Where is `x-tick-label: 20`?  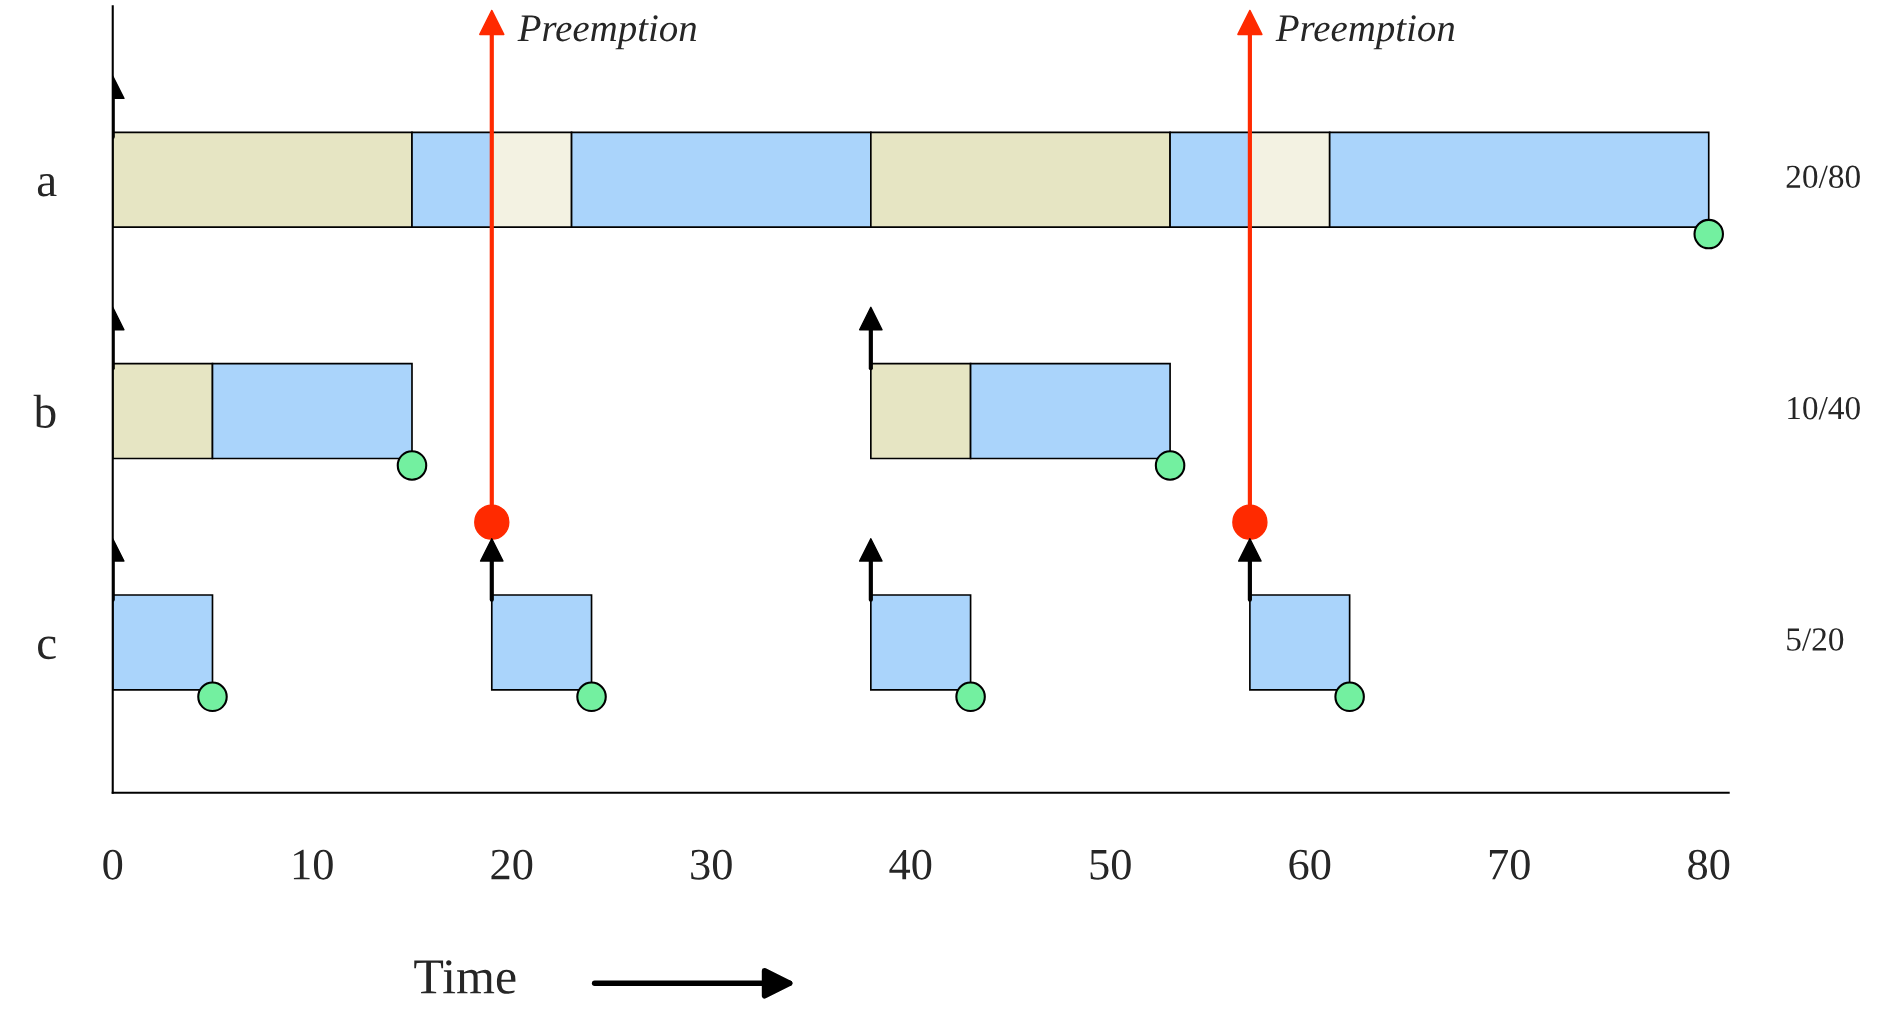
x-tick-label: 20 is located at coordinates (512, 864).